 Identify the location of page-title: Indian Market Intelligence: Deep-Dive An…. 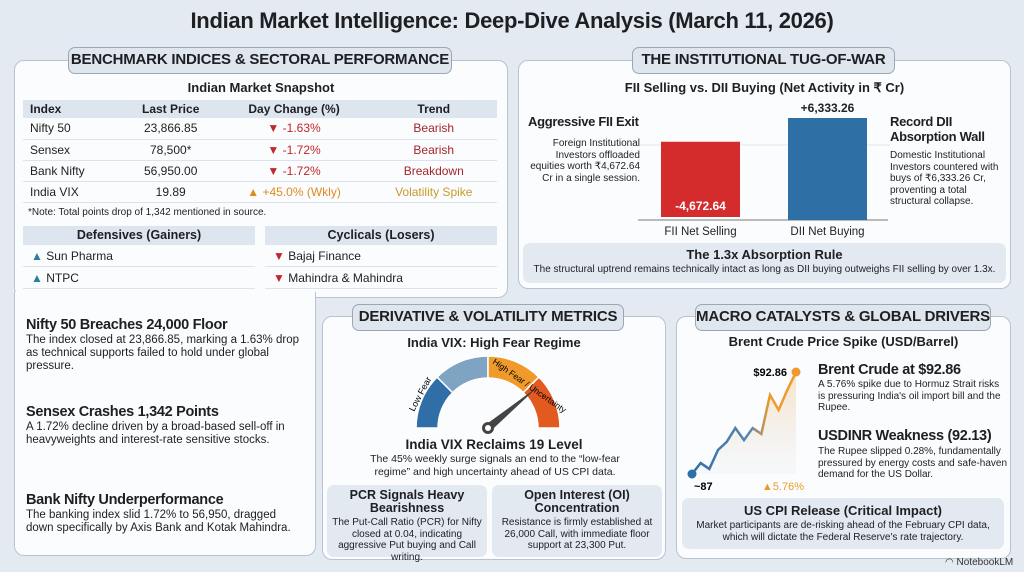
(512, 20).